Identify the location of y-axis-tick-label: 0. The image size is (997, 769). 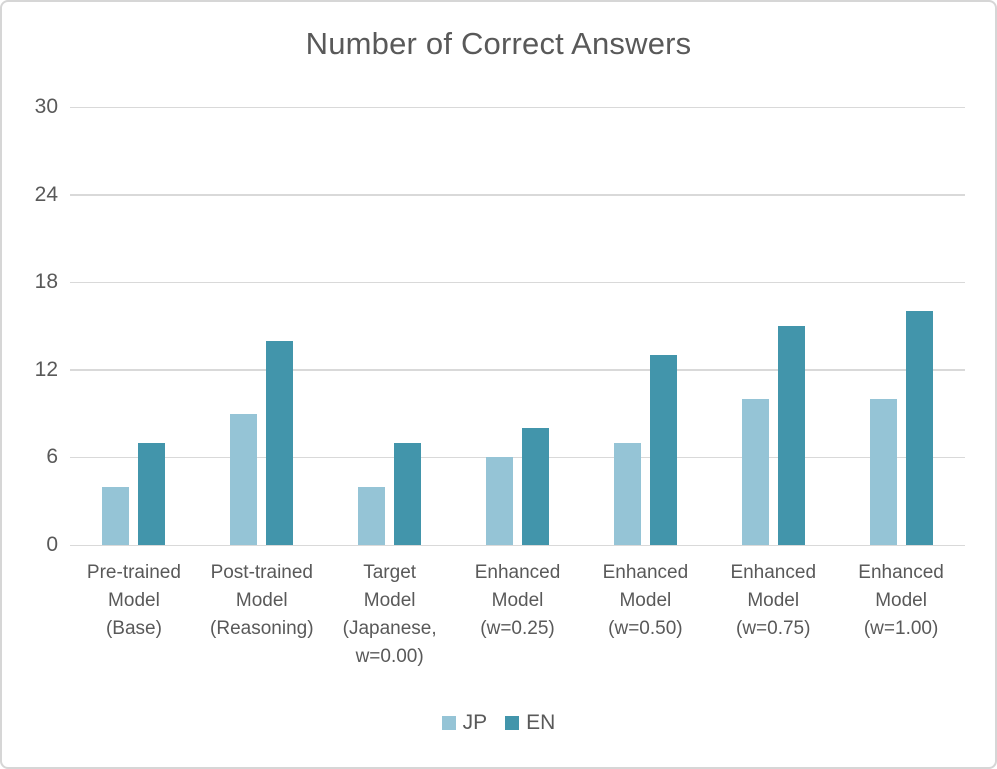
(52, 544).